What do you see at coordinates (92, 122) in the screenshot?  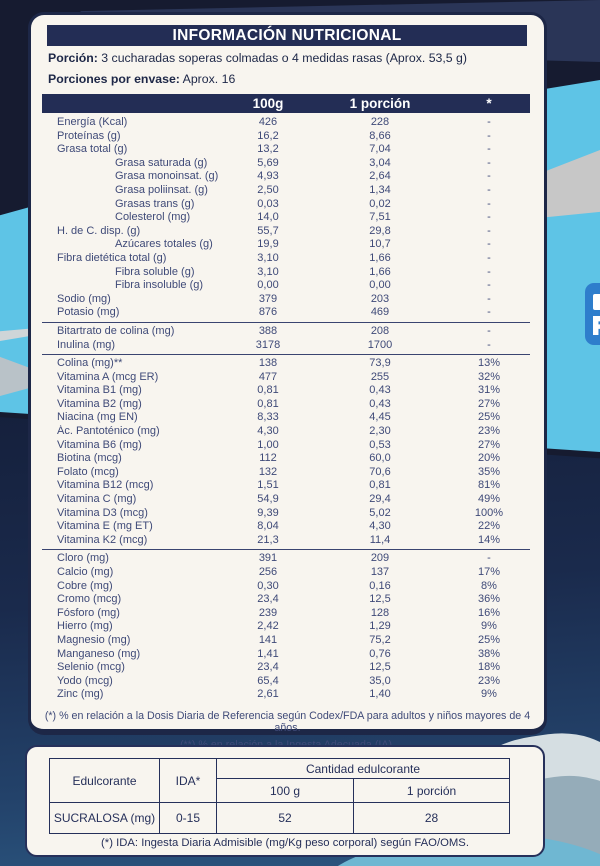 I see `nutrient-name: Energía (Kcal)` at bounding box center [92, 122].